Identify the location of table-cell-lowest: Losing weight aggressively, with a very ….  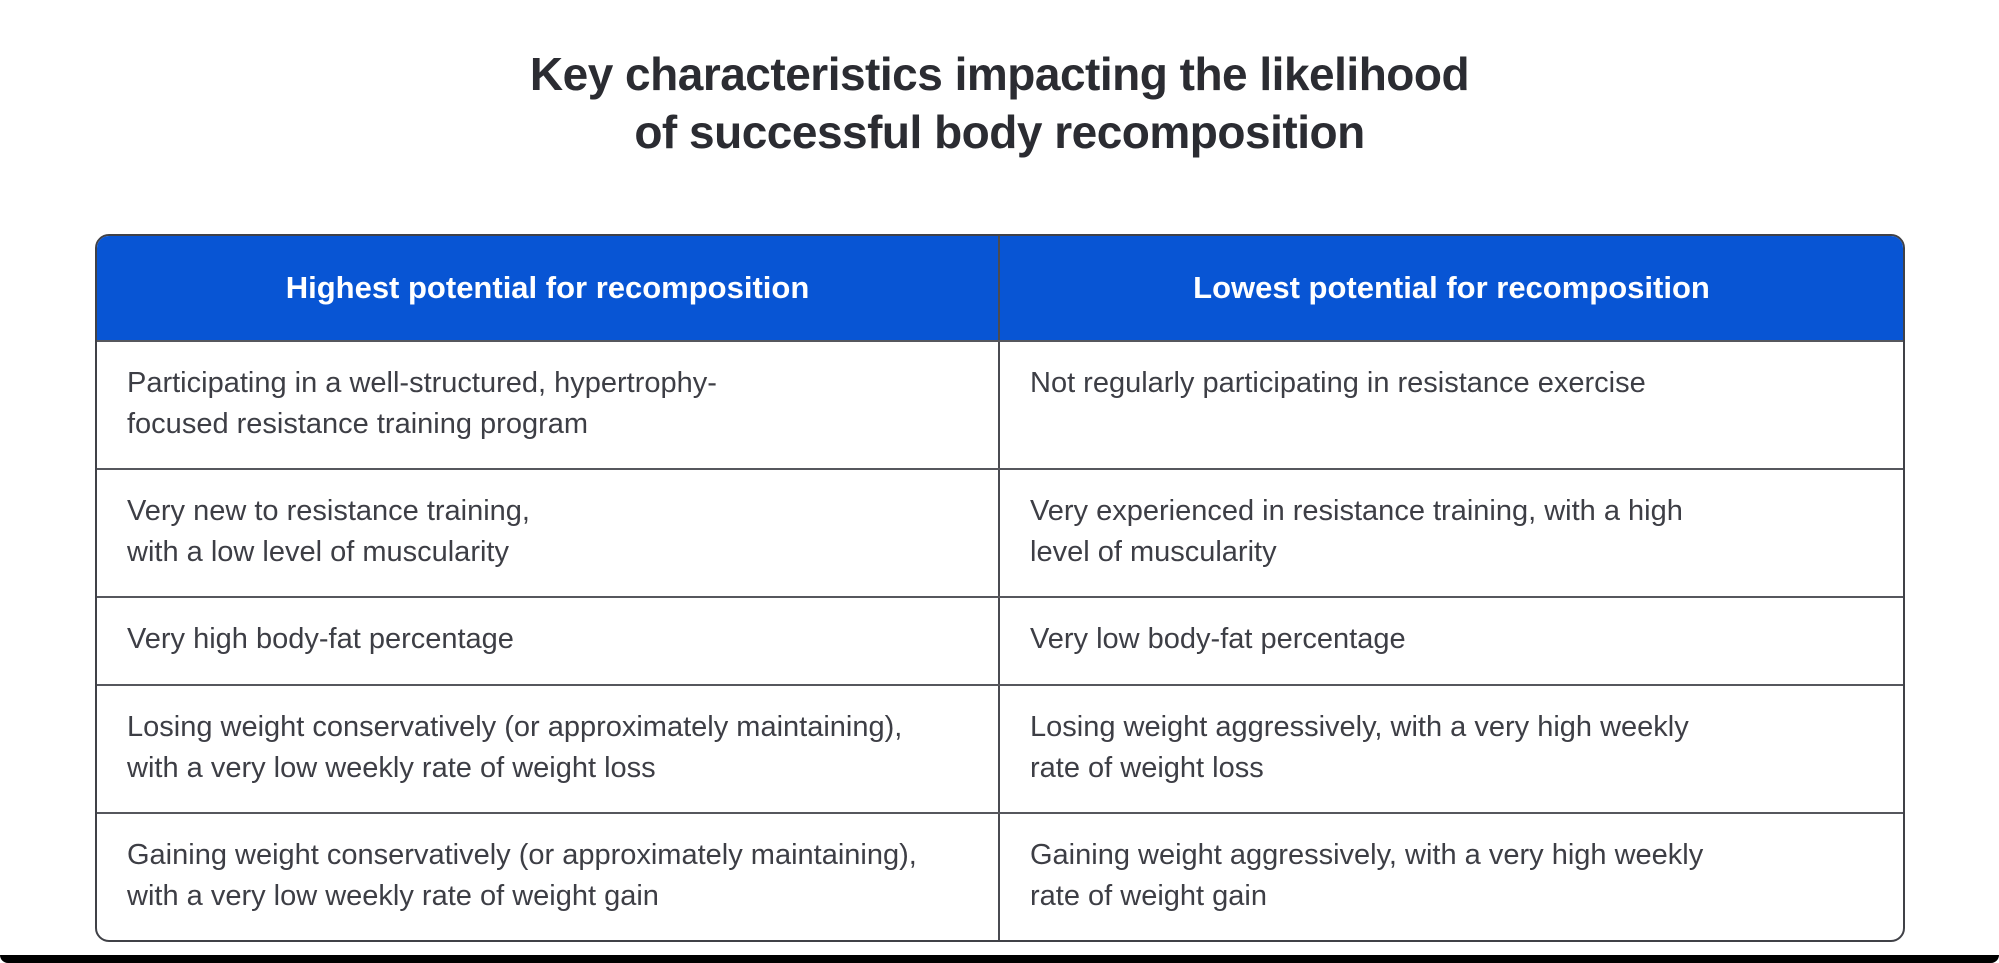
(1359, 747).